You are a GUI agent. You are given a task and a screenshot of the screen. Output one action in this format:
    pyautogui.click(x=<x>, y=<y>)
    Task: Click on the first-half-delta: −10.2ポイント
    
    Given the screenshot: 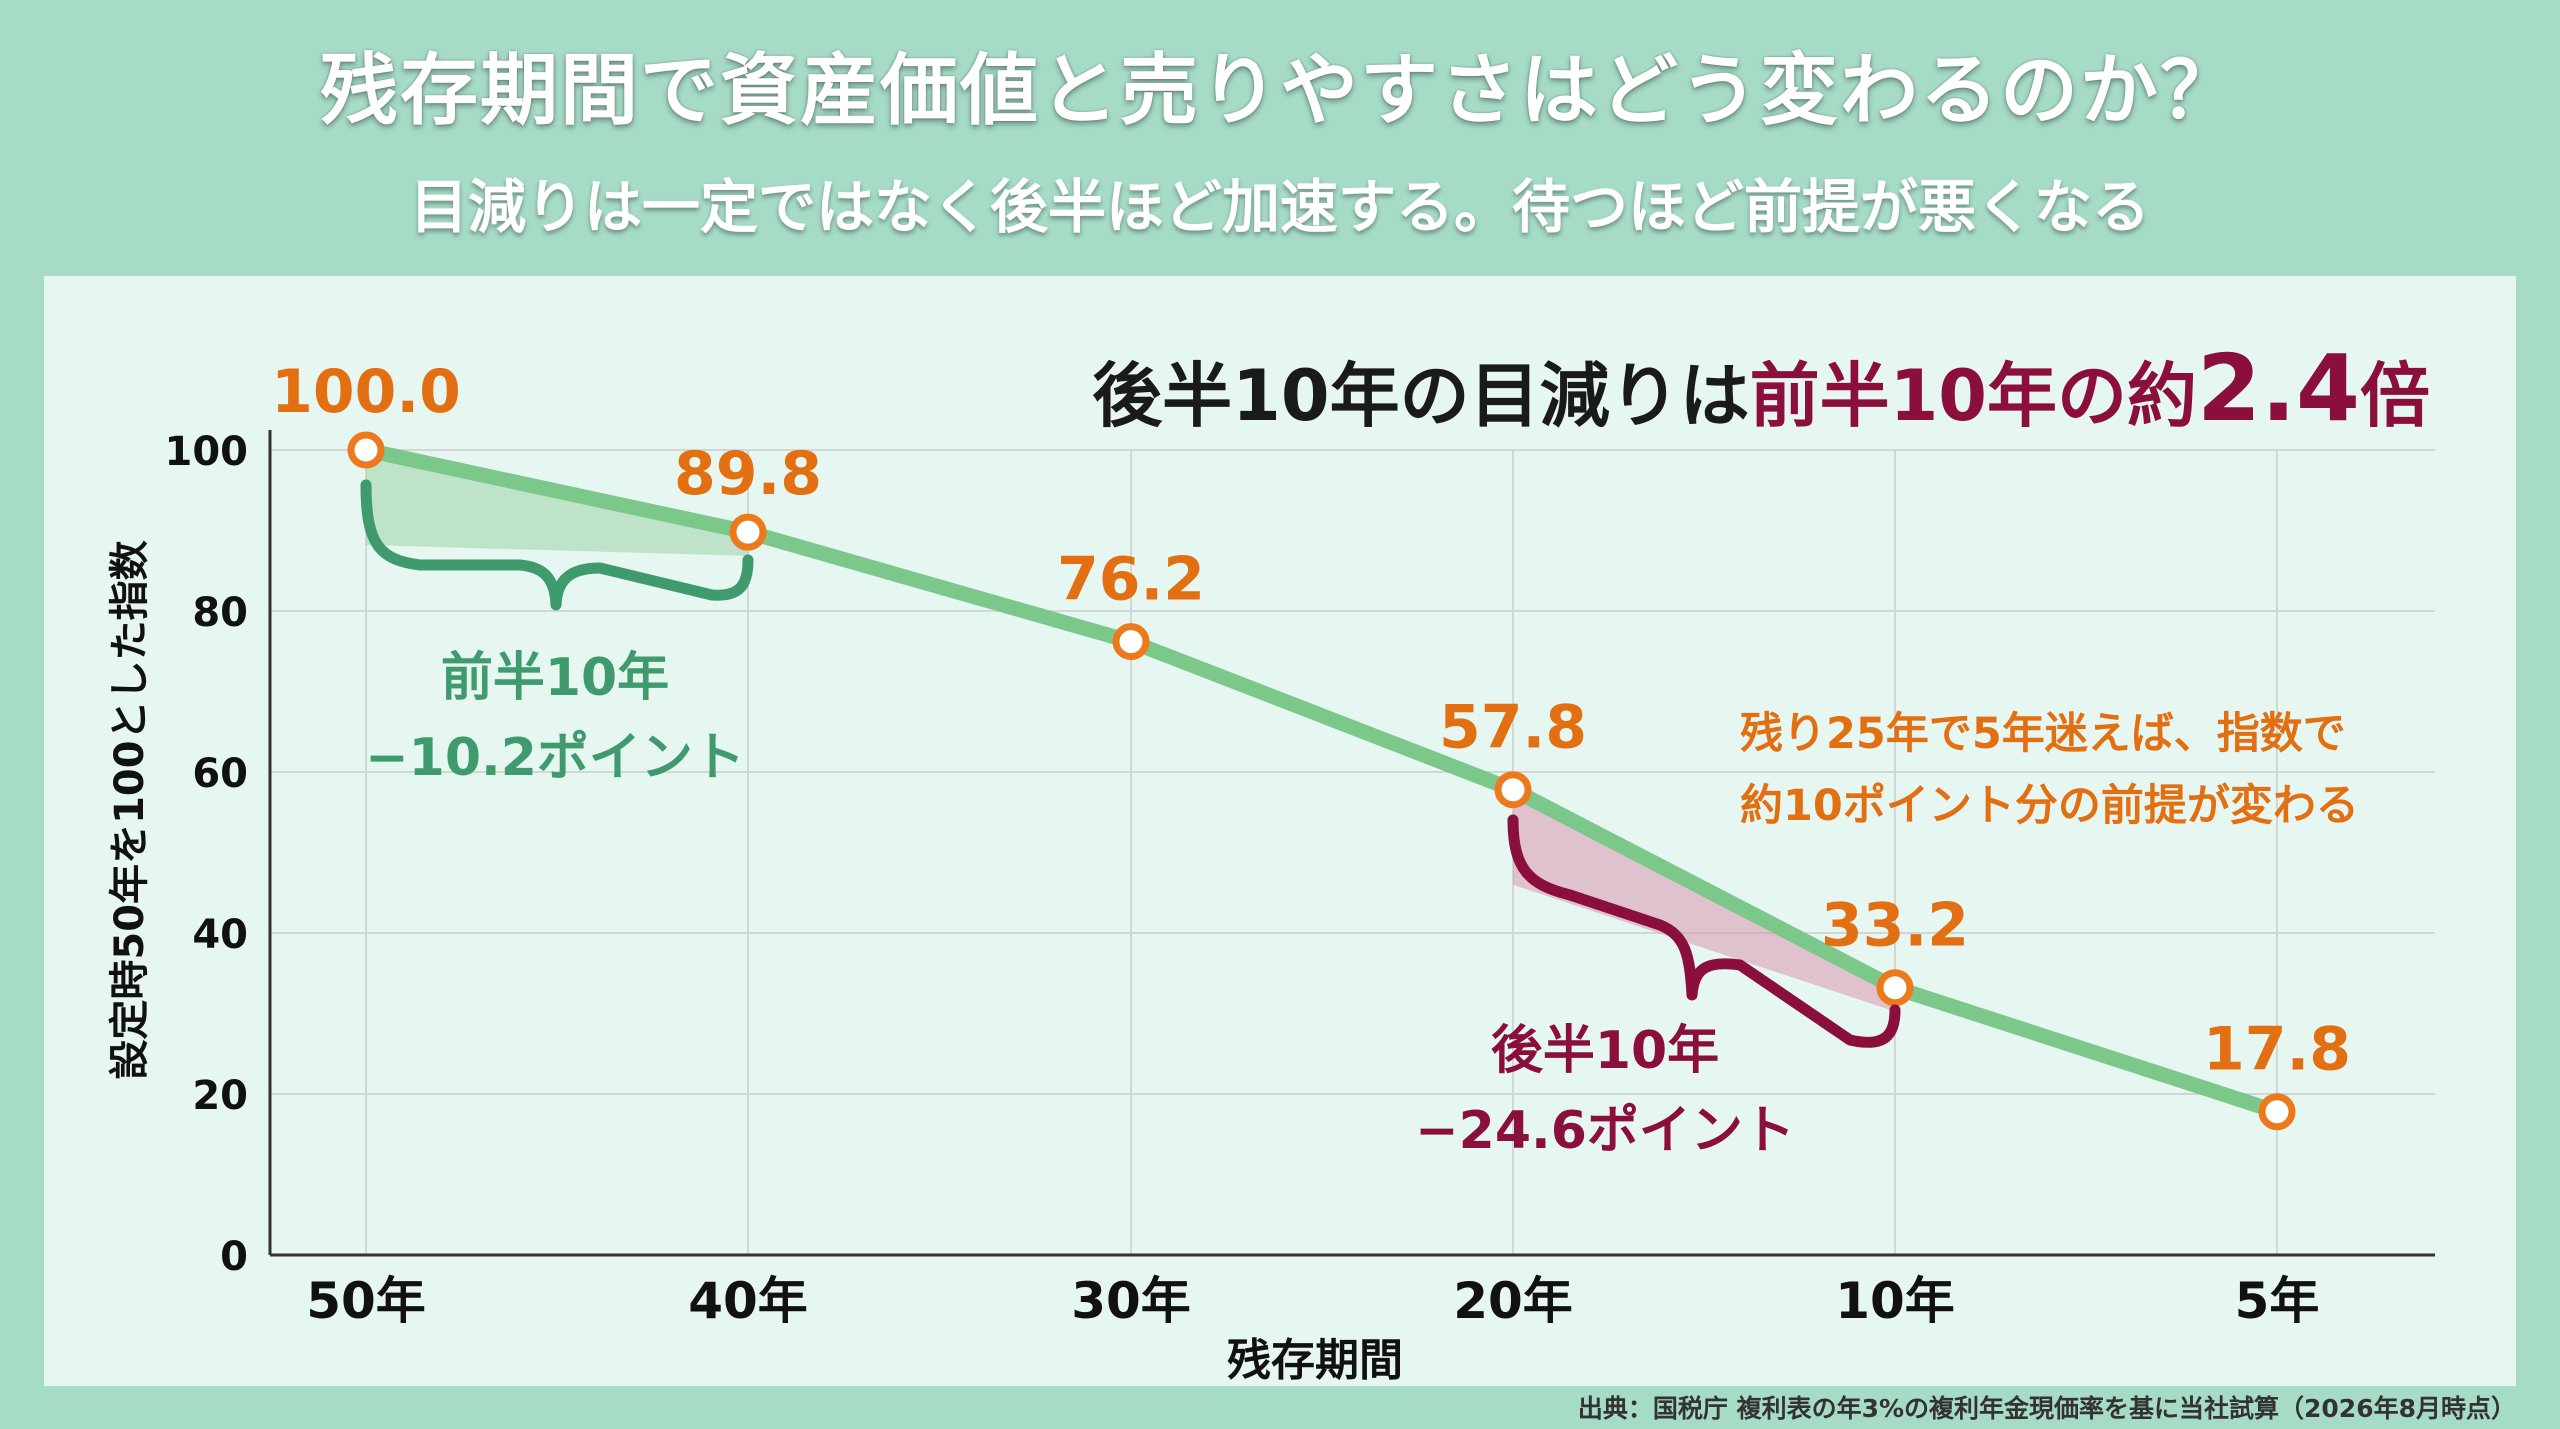 What is the action you would take?
    pyautogui.click(x=555, y=758)
    